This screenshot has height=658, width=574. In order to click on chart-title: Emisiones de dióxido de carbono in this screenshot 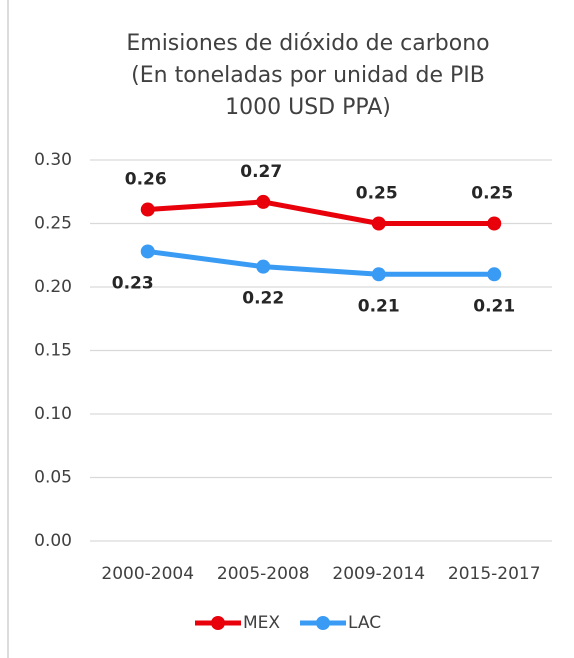, I will do `click(307, 43)`.